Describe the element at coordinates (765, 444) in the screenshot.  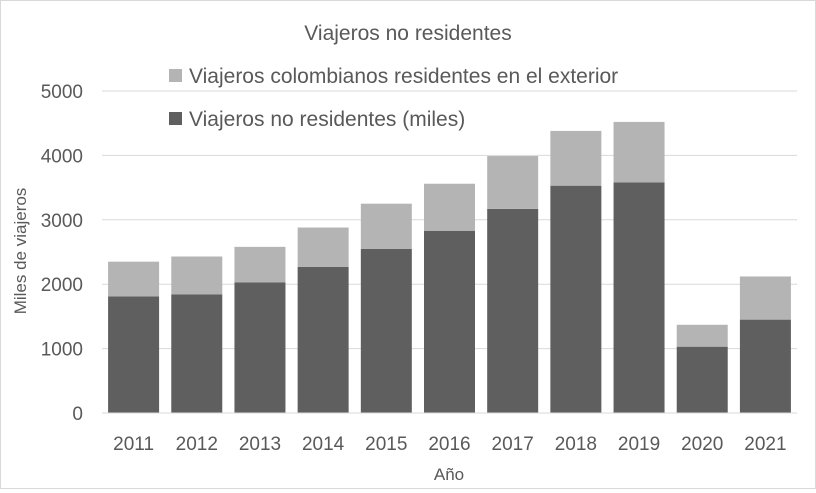
I see `x-tick-label: 2021` at that location.